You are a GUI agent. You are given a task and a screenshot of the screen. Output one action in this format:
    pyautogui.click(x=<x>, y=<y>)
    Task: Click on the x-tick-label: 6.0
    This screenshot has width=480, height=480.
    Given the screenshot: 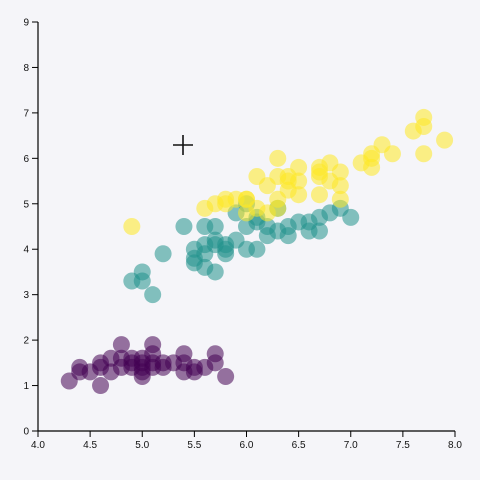 What is the action you would take?
    pyautogui.click(x=247, y=445)
    